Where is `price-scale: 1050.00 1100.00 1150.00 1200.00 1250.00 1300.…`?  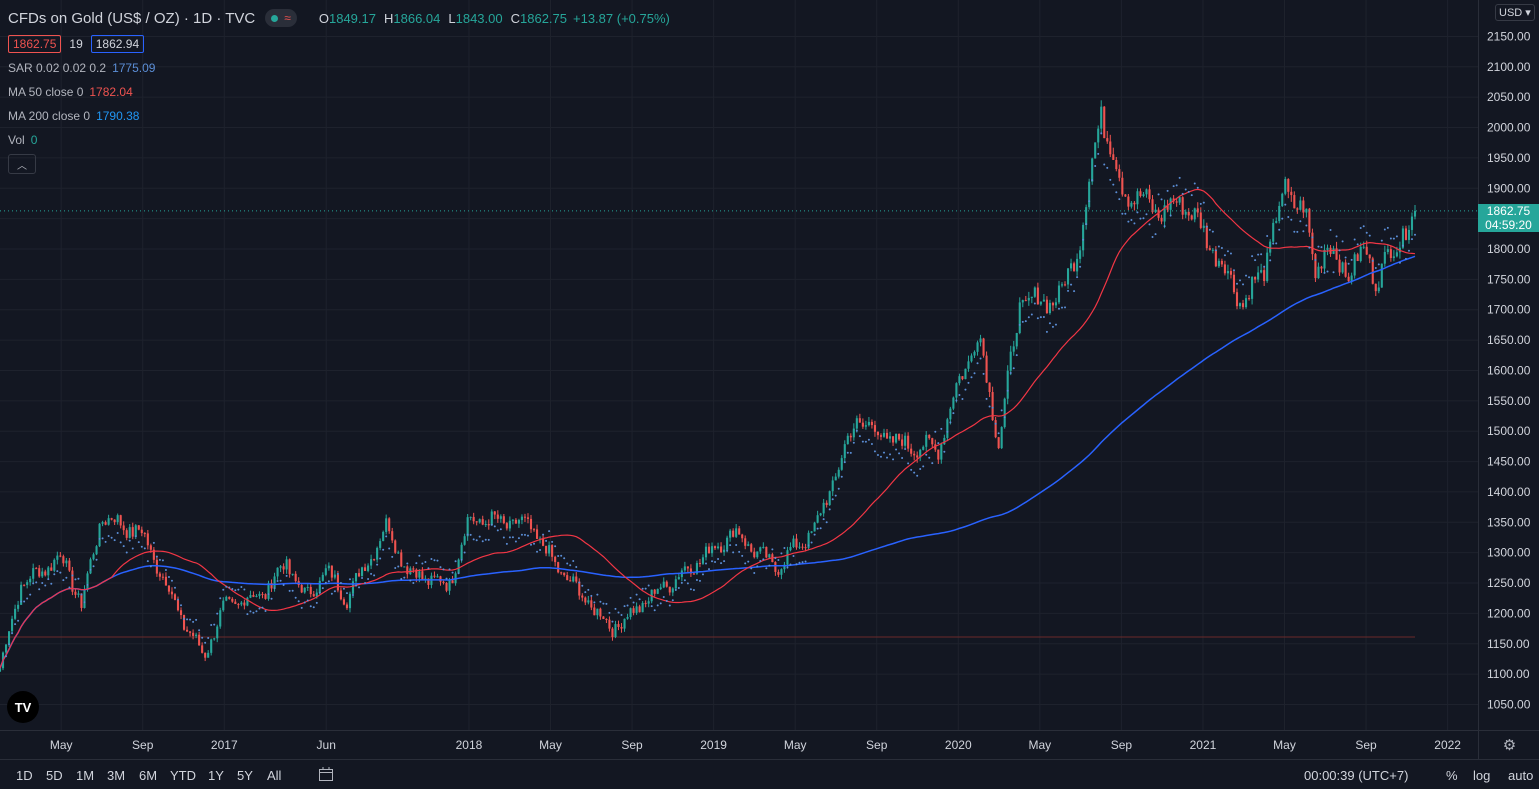 price-scale: 1050.00 1100.00 1150.00 1200.00 1250.00 1300.… is located at coordinates (1508, 365).